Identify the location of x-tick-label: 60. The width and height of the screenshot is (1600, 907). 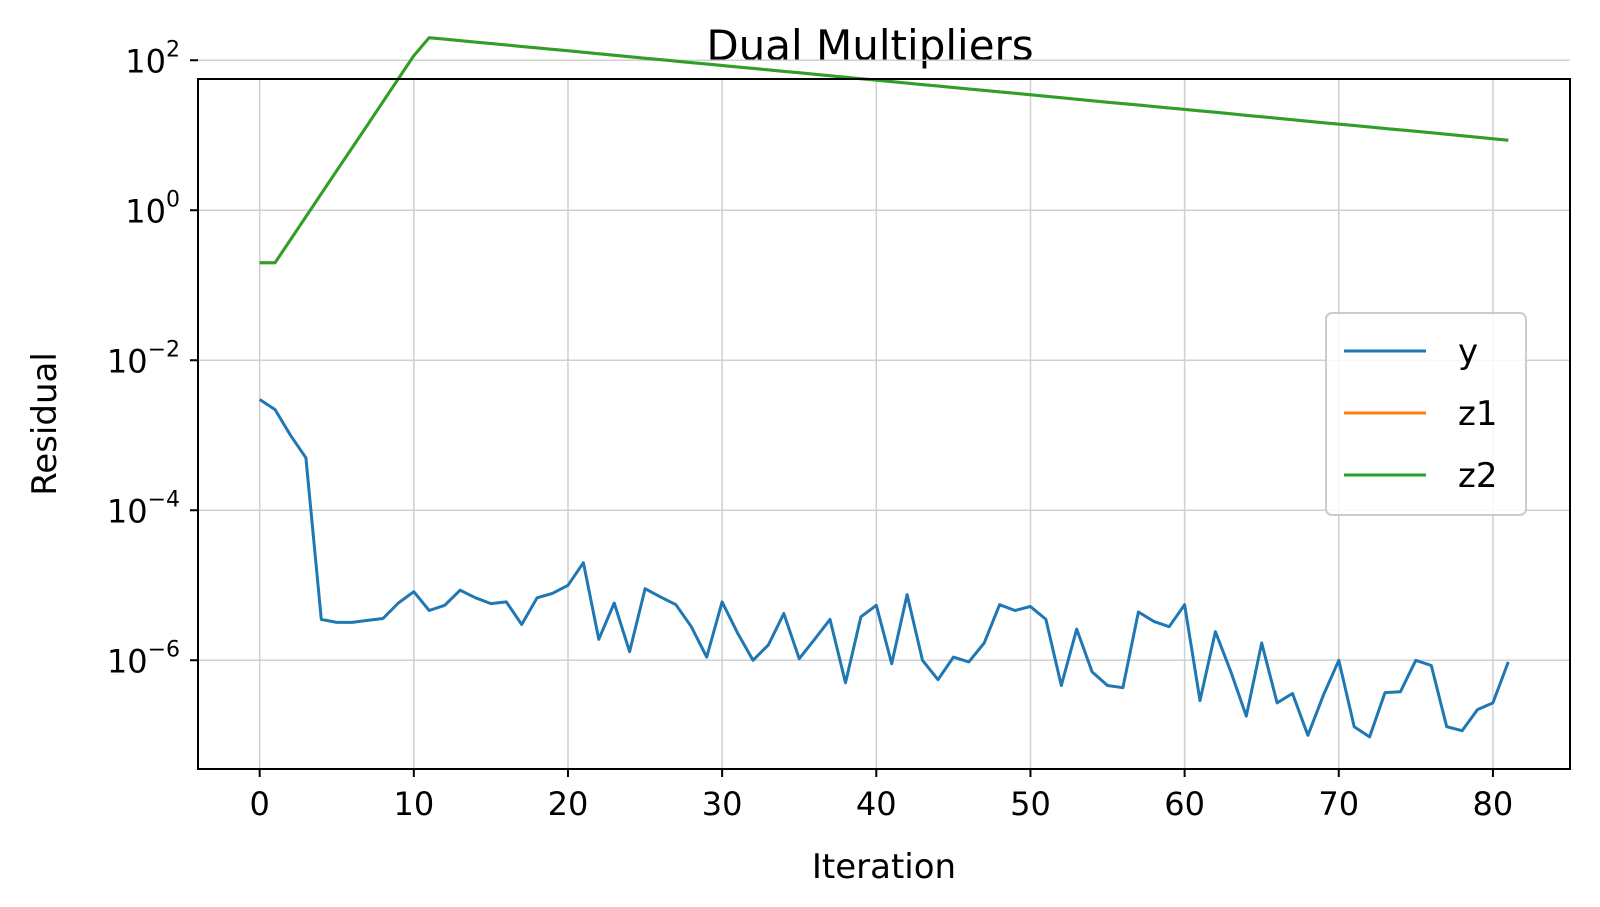
(1184, 804).